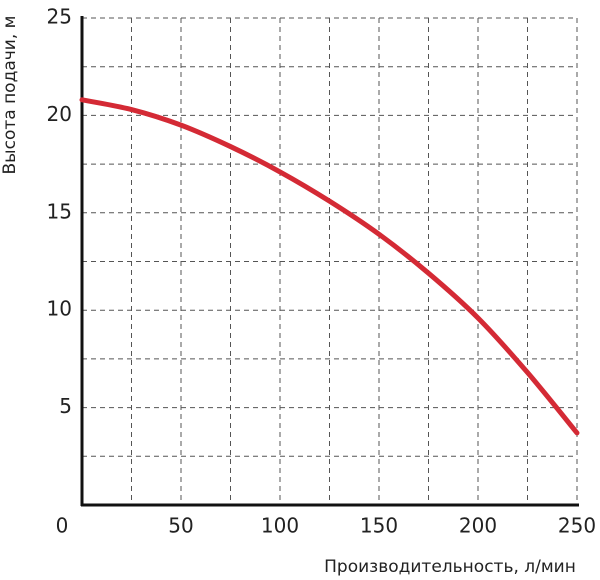 The image size is (600, 580). What do you see at coordinates (59, 17) in the screenshot?
I see `y-tick-label: 25` at bounding box center [59, 17].